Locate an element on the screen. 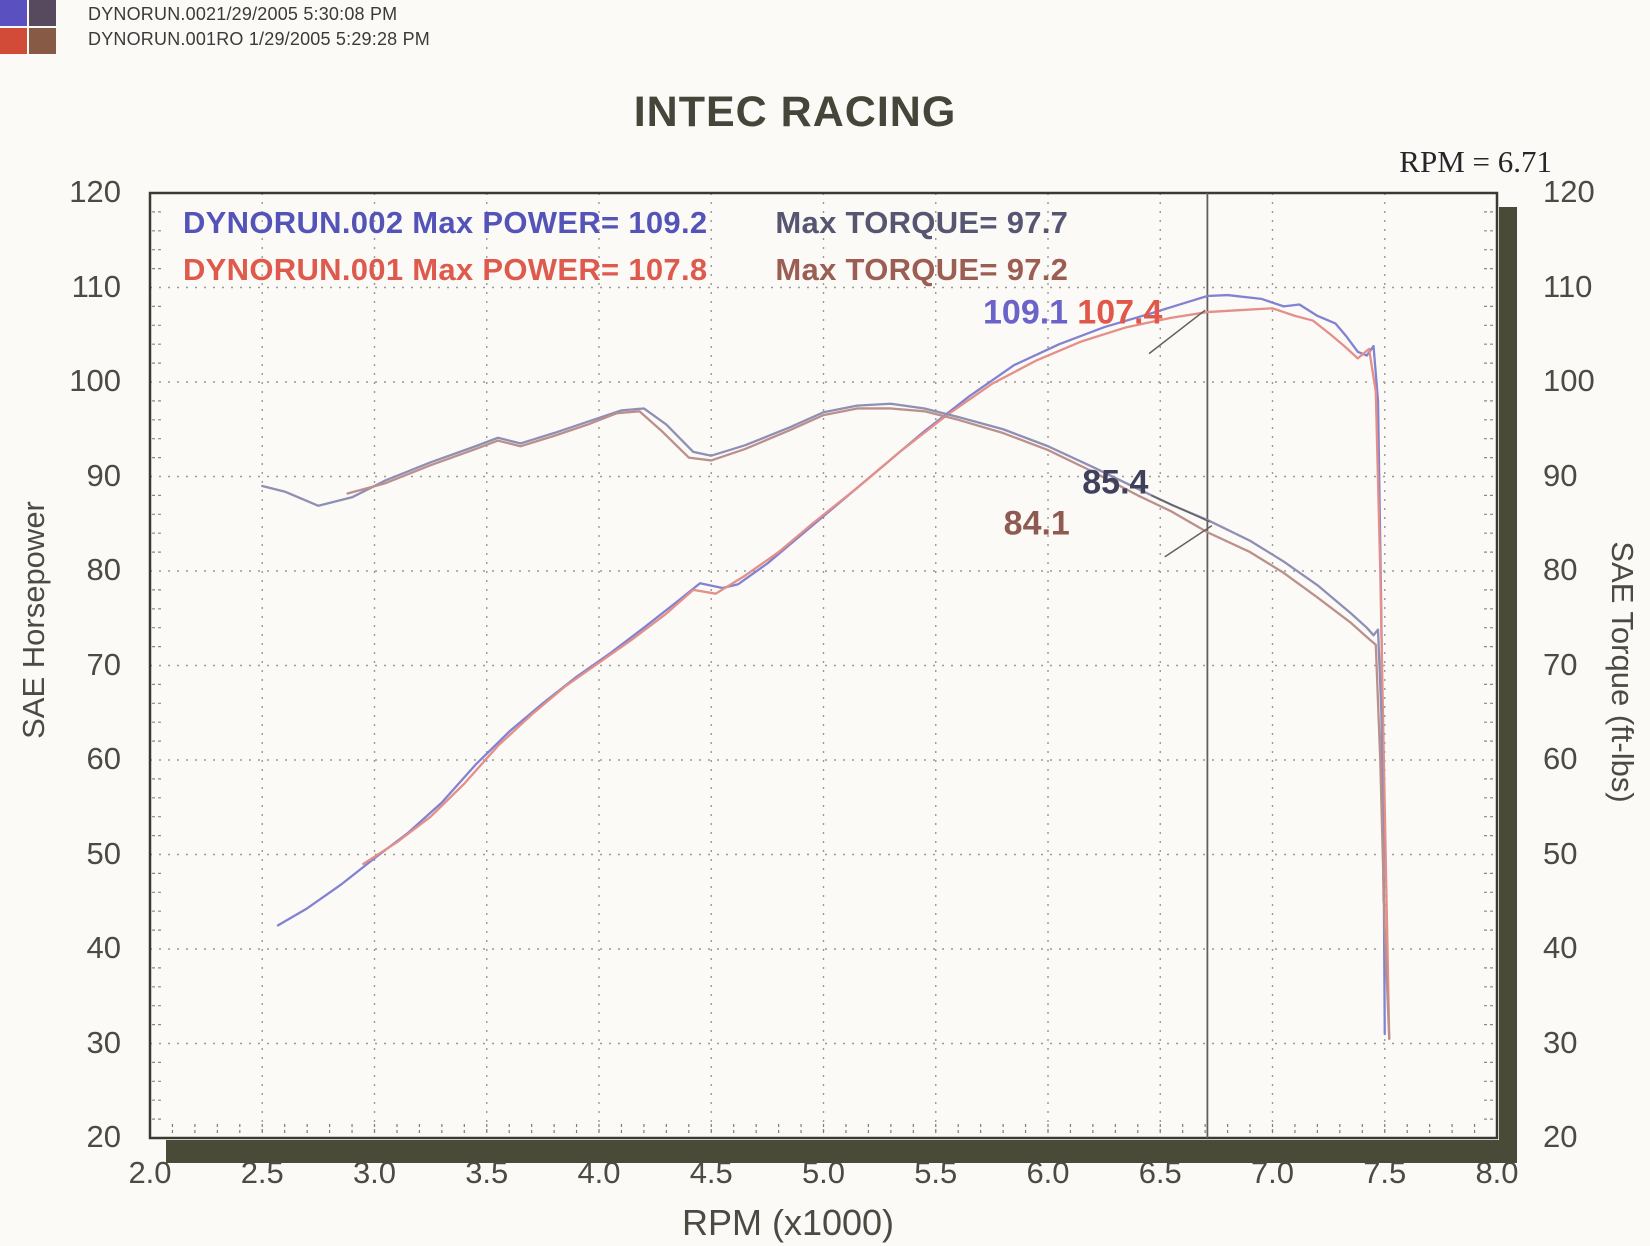 The image size is (1650, 1246). y-axis-title-left: SAE Horsepower is located at coordinates (33, 620).